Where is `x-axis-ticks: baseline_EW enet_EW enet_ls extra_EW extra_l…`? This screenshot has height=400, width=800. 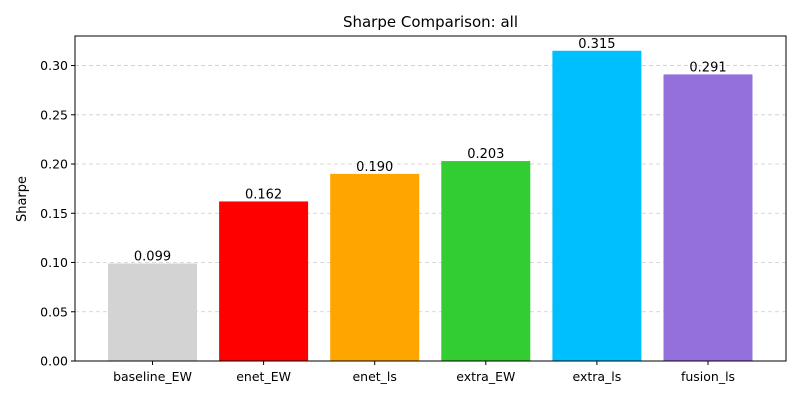
x-axis-ticks: baseline_EW enet_EW enet_ls extra_EW extra_l… is located at coordinates (424, 372).